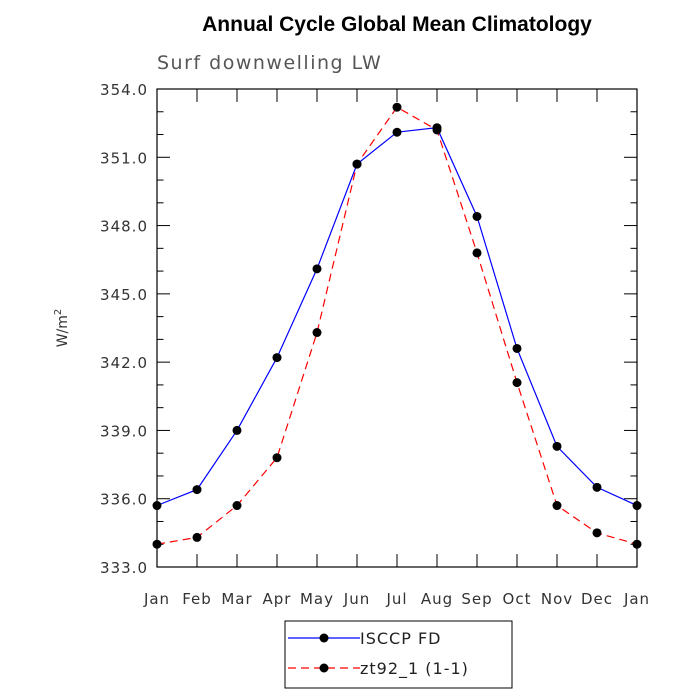 This screenshot has height=700, width=700. Describe the element at coordinates (396, 599) in the screenshot. I see `x-tick-label: Jul` at that location.